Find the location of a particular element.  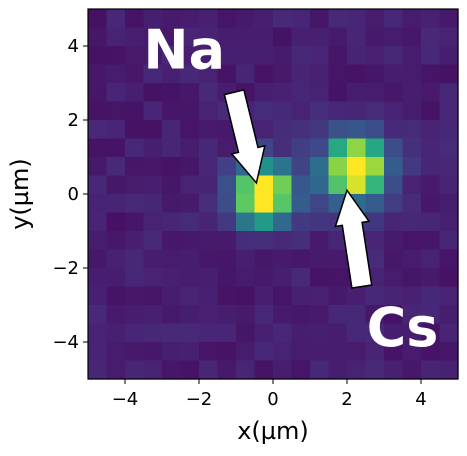

y-tick-label: −2 is located at coordinates (65, 268).